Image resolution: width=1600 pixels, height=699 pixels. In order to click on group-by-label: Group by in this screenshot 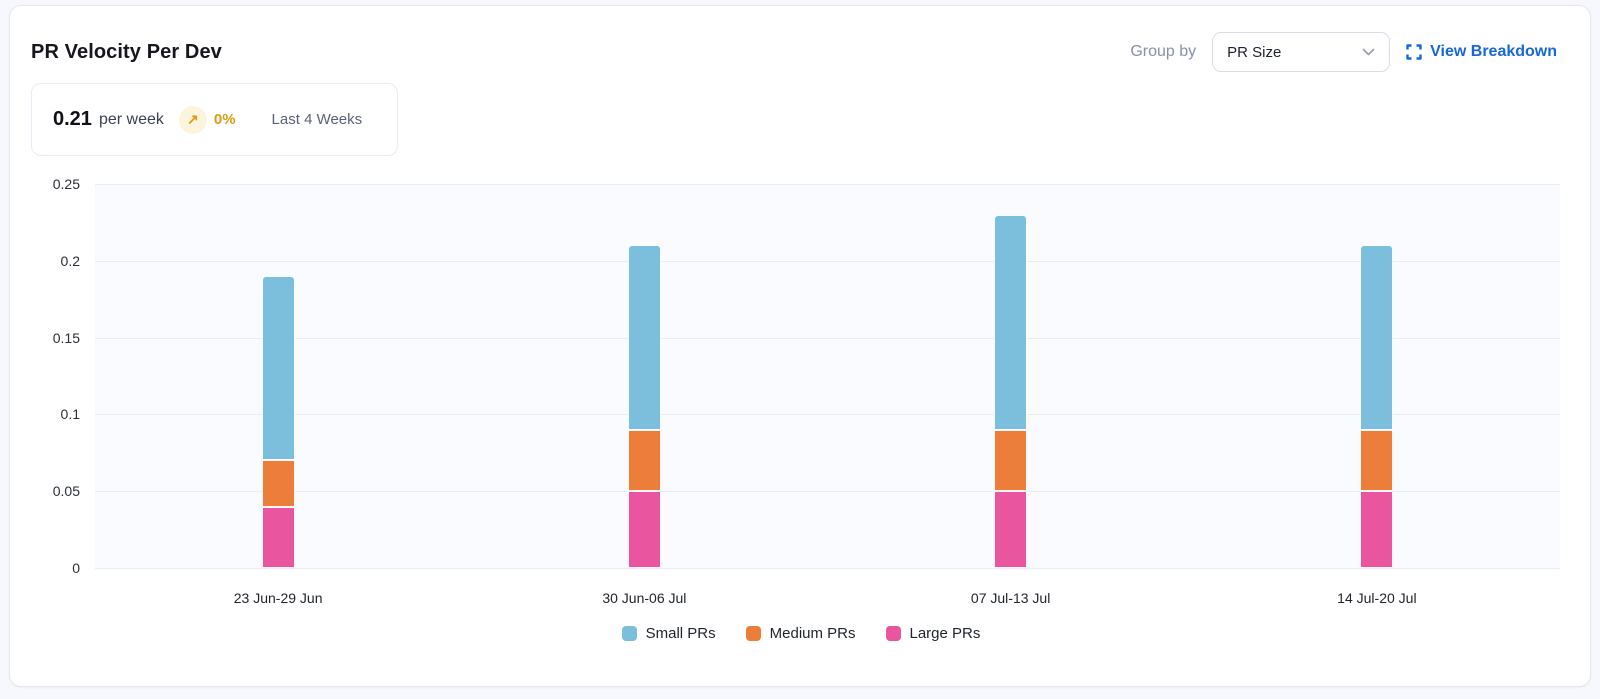, I will do `click(1163, 51)`.